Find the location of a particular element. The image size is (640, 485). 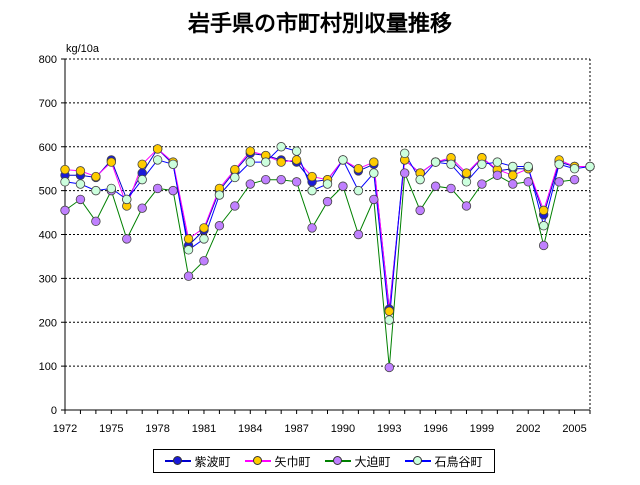

series-1-point-1993 is located at coordinates (389, 311).